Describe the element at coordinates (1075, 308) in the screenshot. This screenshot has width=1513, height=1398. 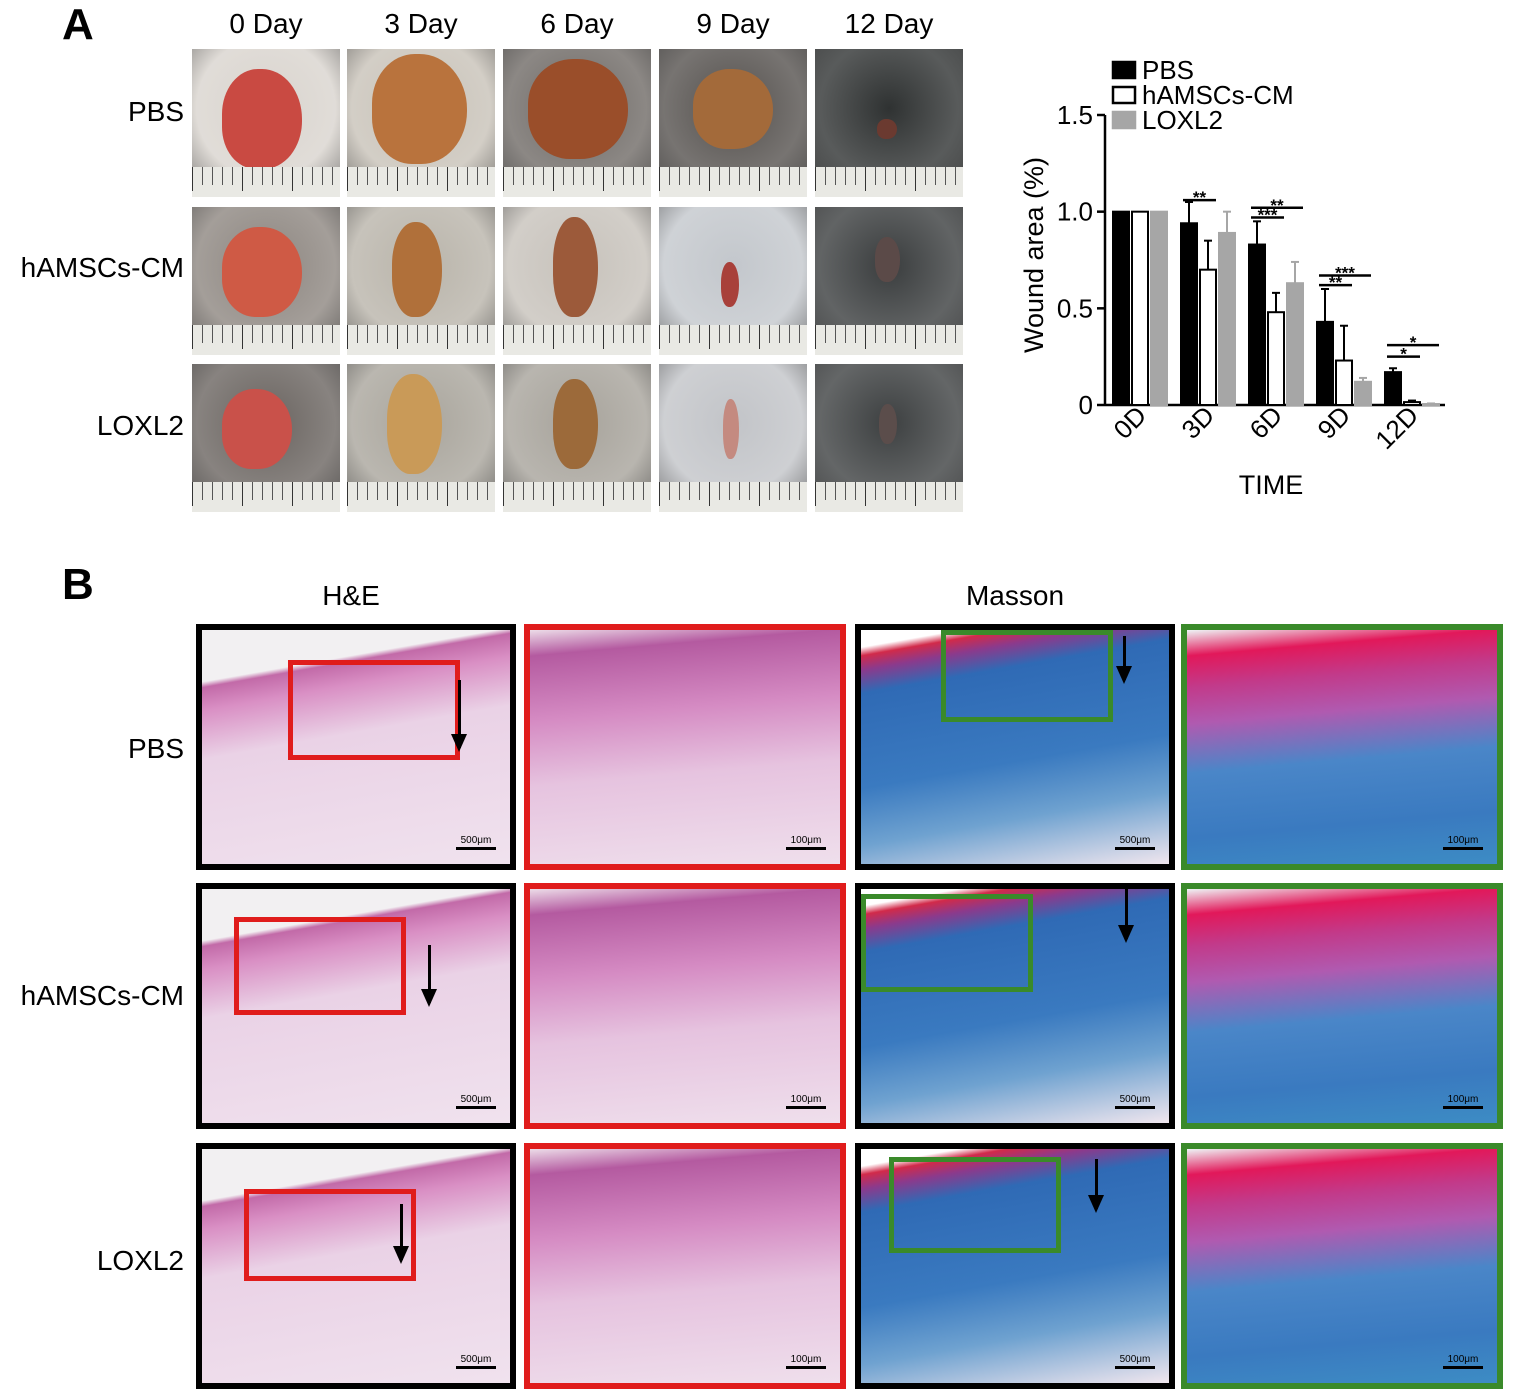
I see `y-tick-label: 0.5` at that location.